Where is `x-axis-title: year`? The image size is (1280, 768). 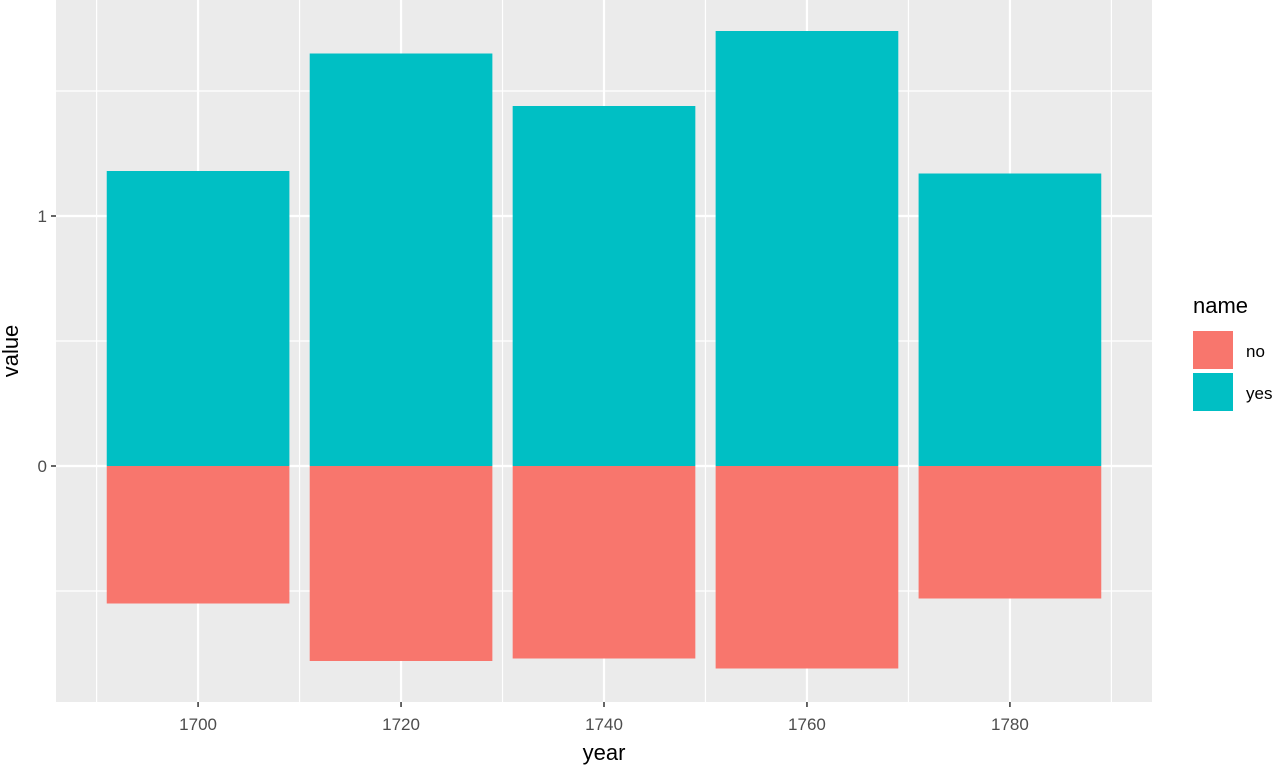 x-axis-title: year is located at coordinates (604, 752).